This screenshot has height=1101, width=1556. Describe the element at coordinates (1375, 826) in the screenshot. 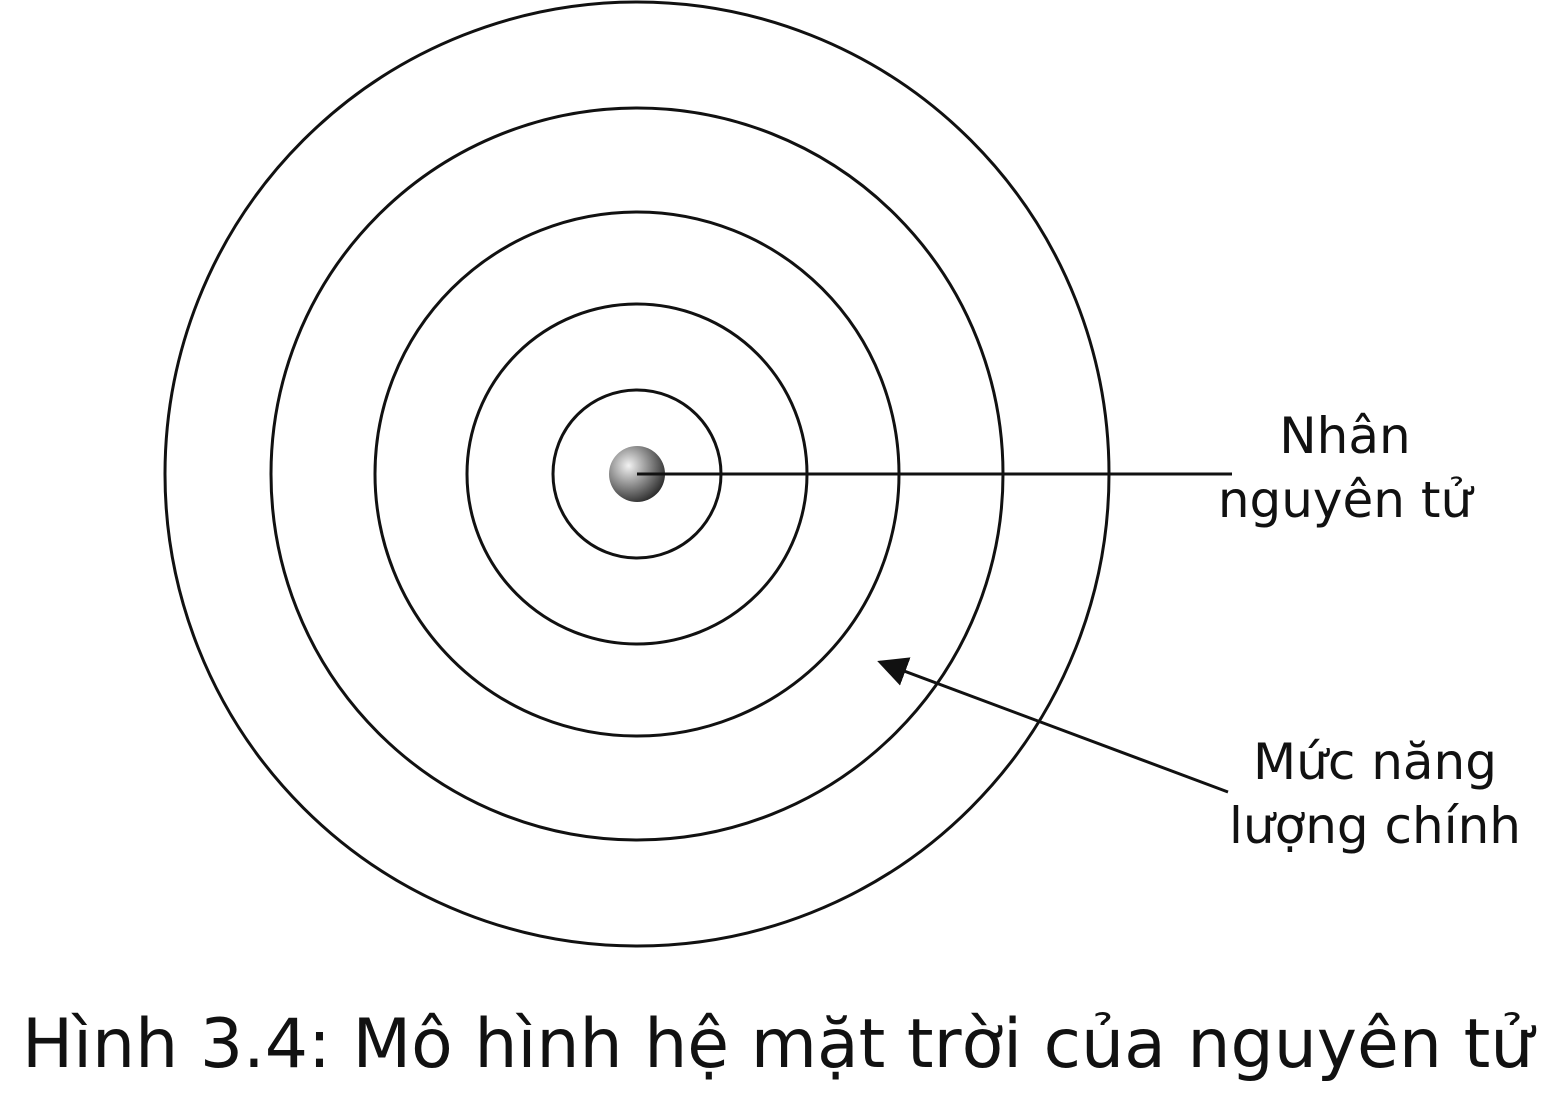

I see `energy-level-label-line2: lượng chính` at that location.